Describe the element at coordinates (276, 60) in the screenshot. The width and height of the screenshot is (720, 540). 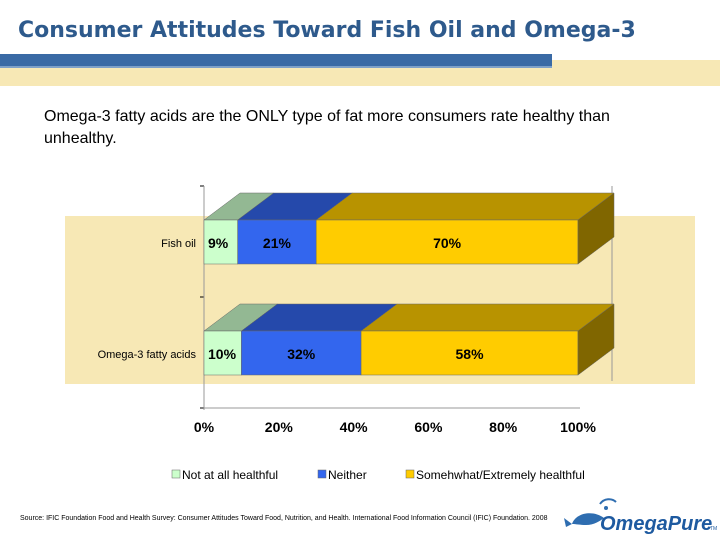
I see `title-band-blue` at that location.